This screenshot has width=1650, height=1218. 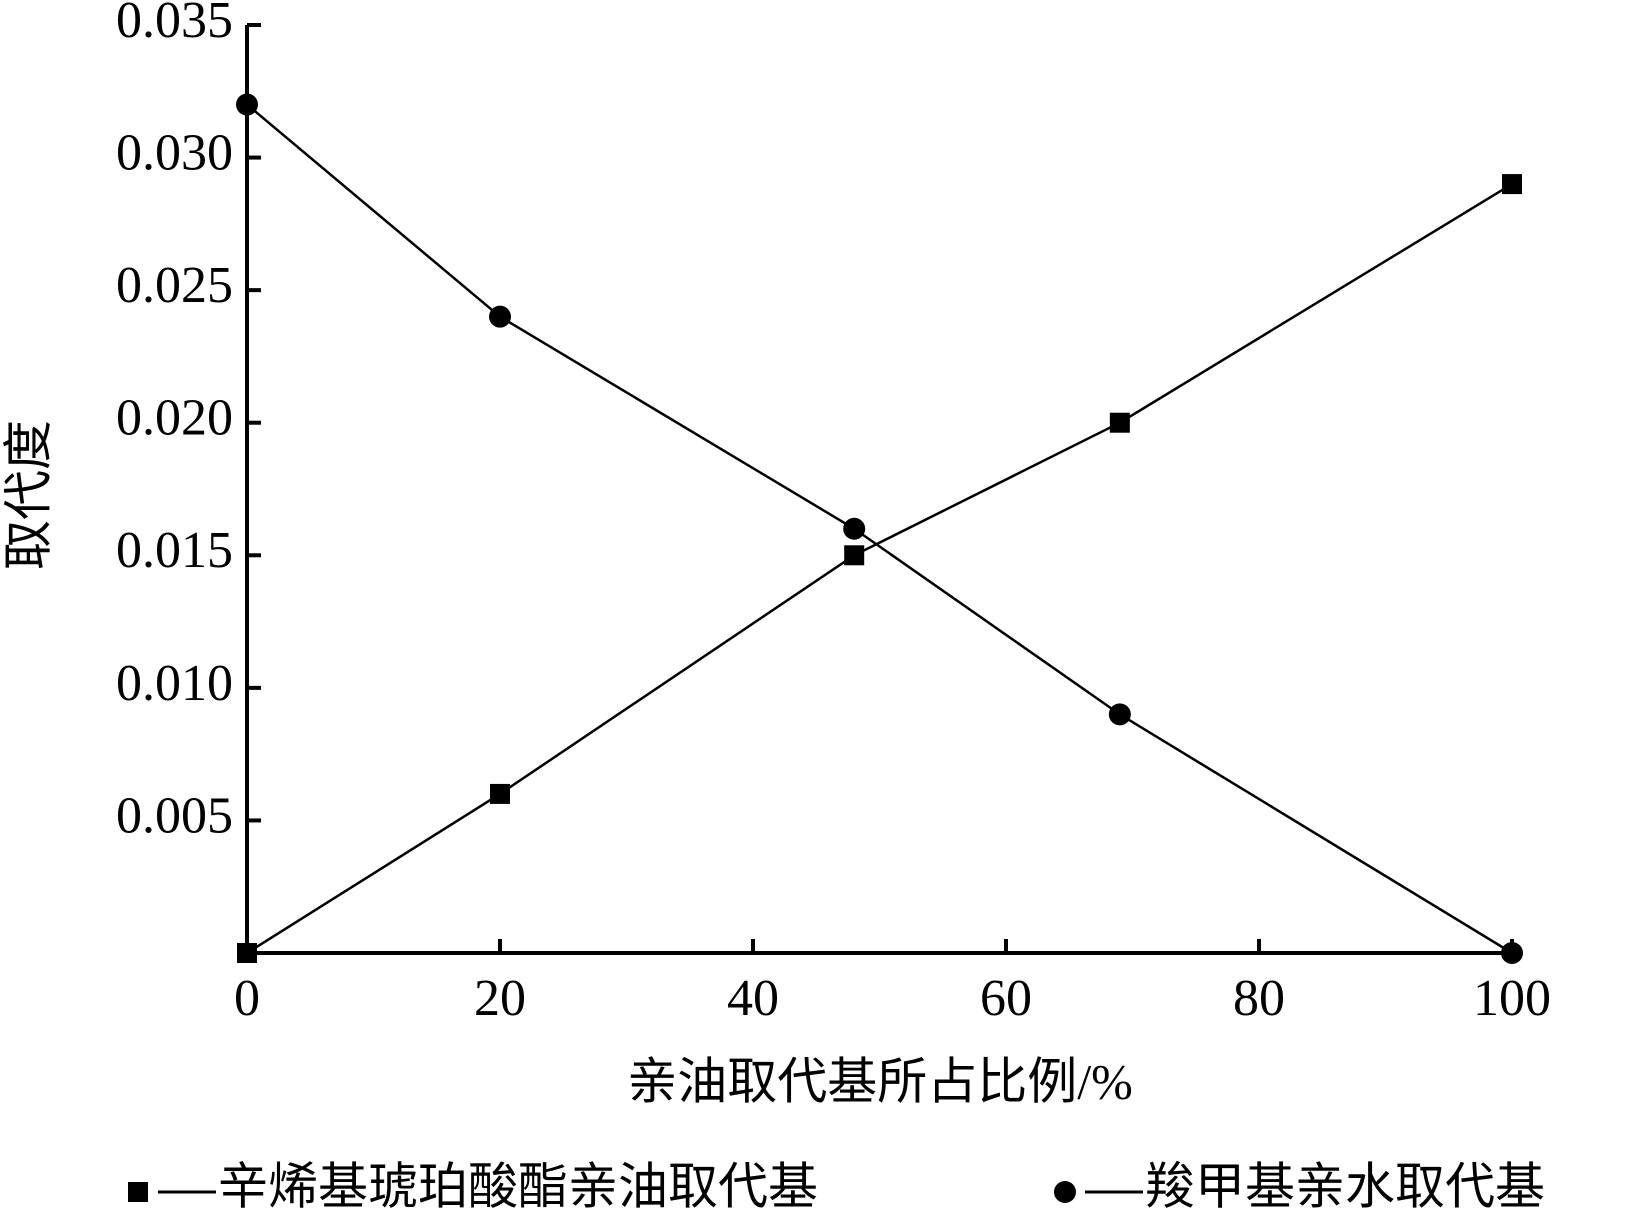 What do you see at coordinates (174, 683) in the screenshot?
I see `y-tick-label: 0.010` at bounding box center [174, 683].